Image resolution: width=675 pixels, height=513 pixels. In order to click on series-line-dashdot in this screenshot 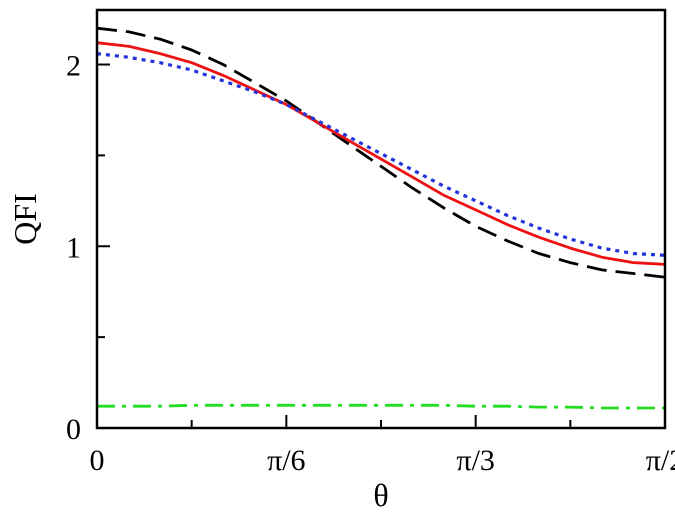, I will do `click(381, 406)`.